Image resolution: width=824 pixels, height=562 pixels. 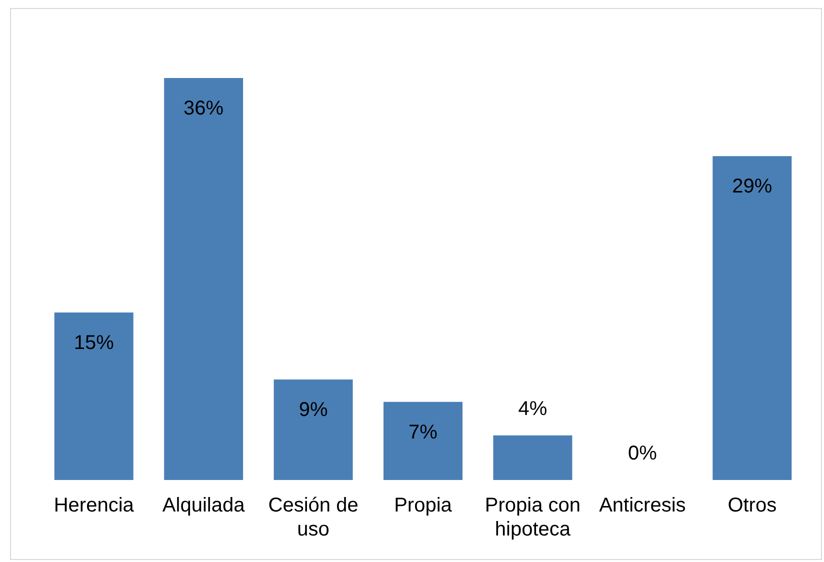 What do you see at coordinates (94, 505) in the screenshot?
I see `x-tick-label: Herencia` at bounding box center [94, 505].